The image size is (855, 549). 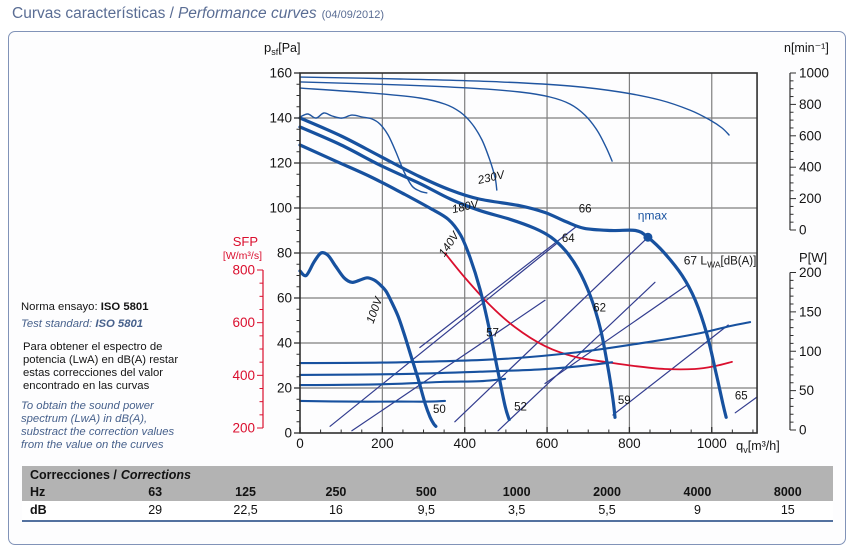 What do you see at coordinates (119, 324) in the screenshot?
I see `test-value: ISO 5801` at bounding box center [119, 324].